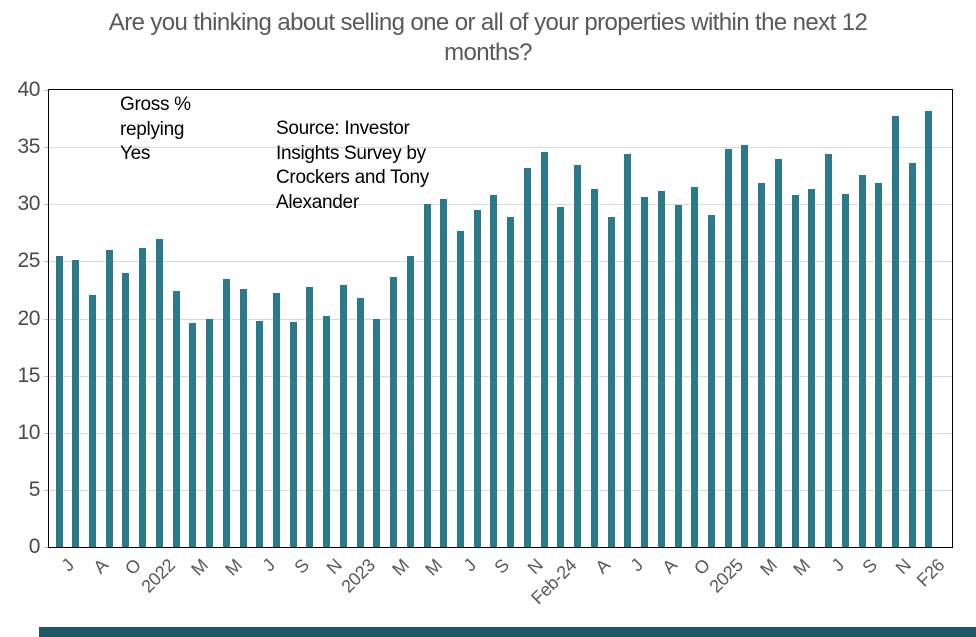  I want to click on y-axis-tick-label: 35, so click(28, 147).